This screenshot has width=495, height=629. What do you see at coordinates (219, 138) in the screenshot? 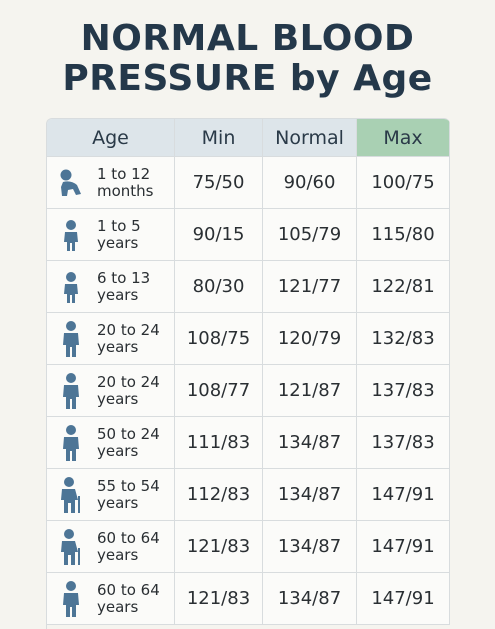
I see `column-header: Min` at bounding box center [219, 138].